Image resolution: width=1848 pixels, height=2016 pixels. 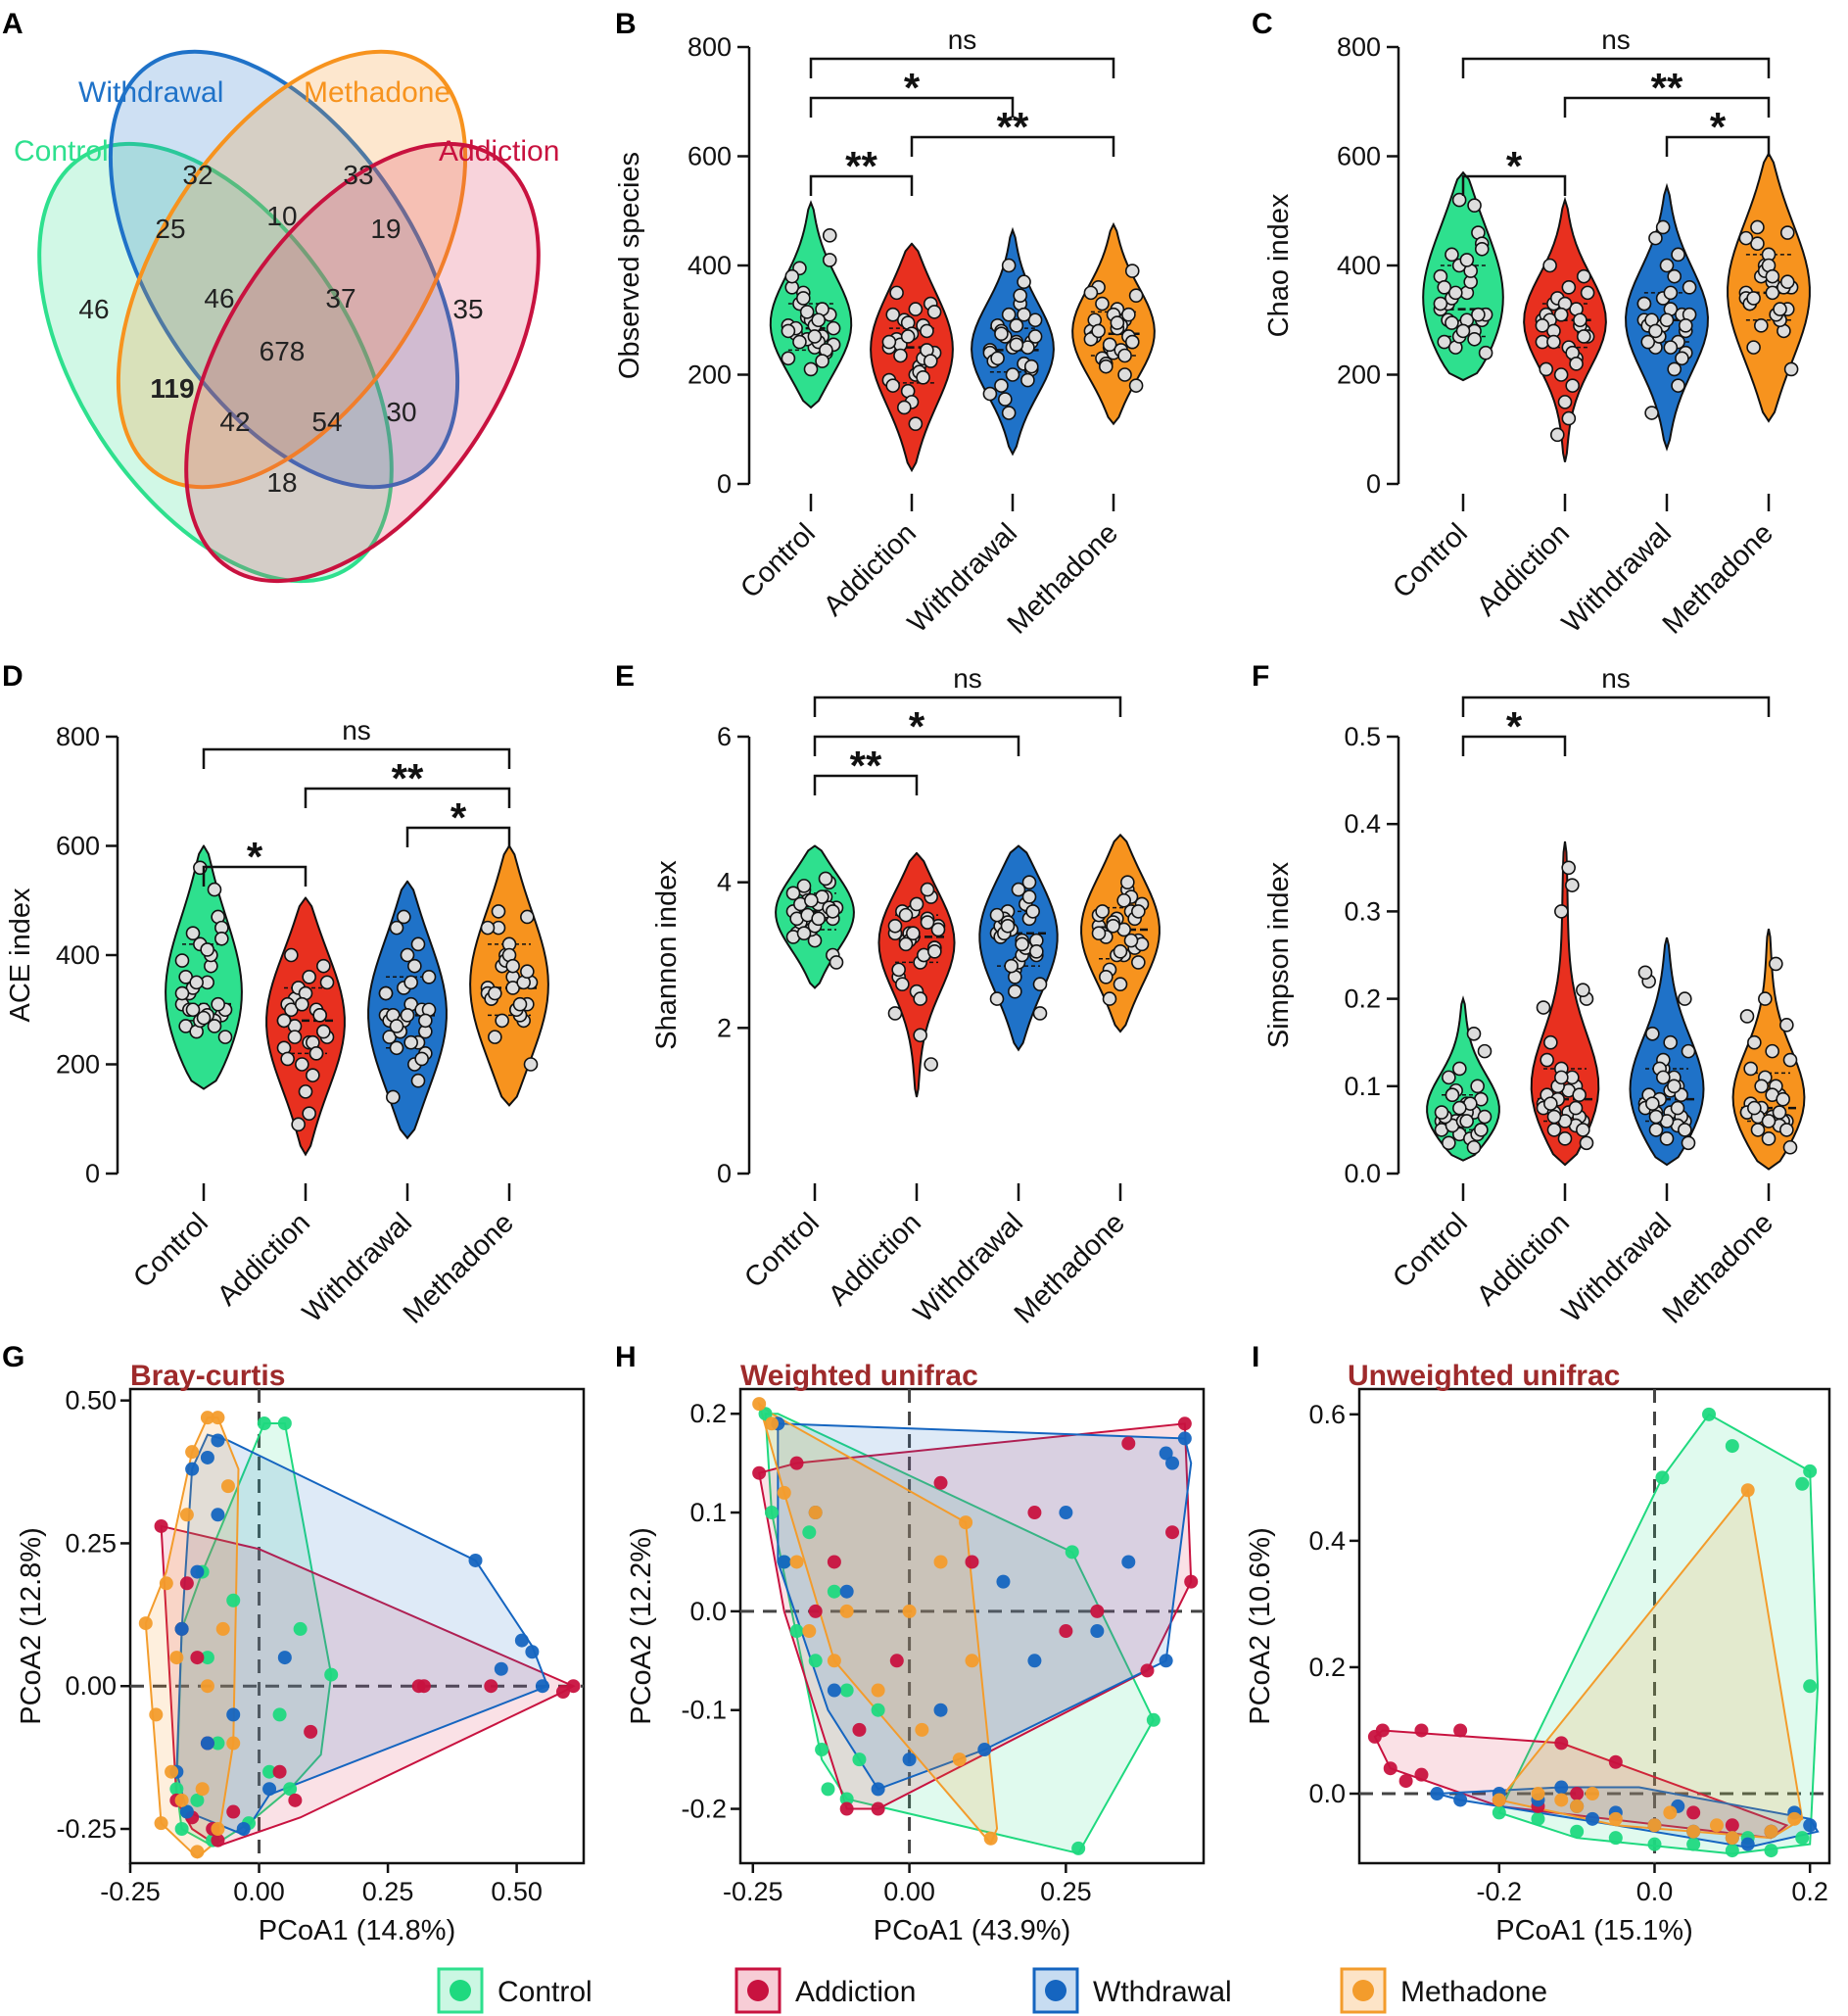 I want to click on y-tick-label: 0.4, so click(x=1362, y=824).